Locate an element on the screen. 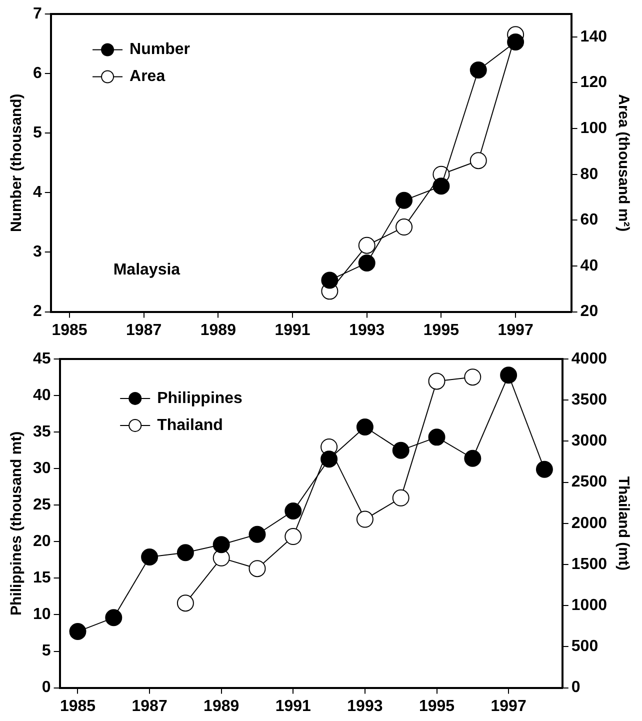 The image size is (642, 721). y2-tick-label: 4000 is located at coordinates (589, 359).